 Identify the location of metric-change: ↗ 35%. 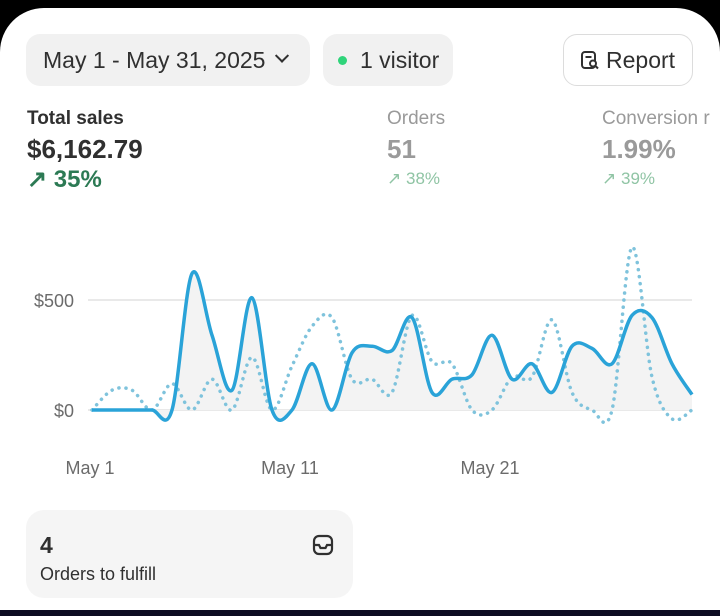
(85, 179).